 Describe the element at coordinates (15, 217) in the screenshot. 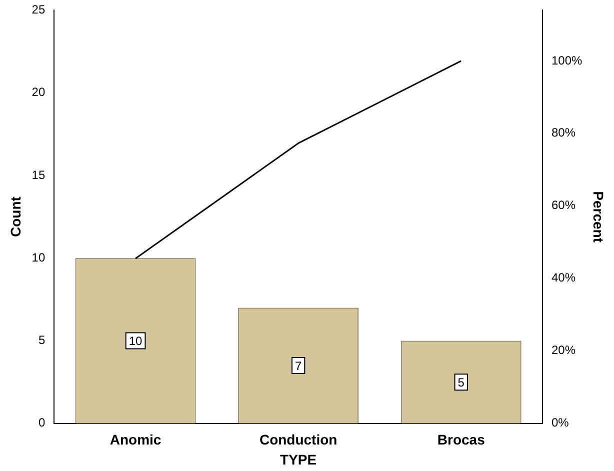

I see `y-axis-title: Count` at that location.